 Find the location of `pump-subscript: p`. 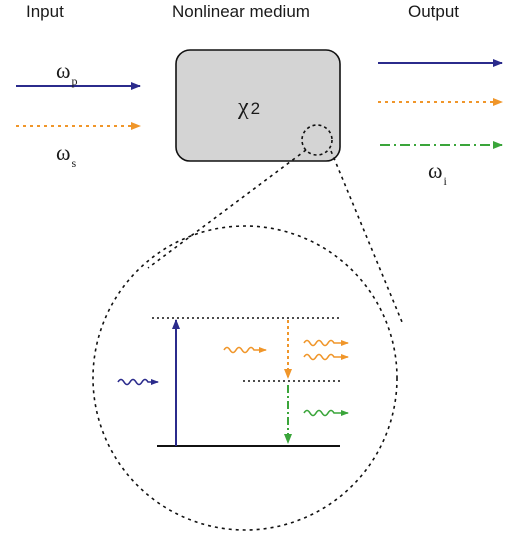

pump-subscript: p is located at coordinates (74, 81).